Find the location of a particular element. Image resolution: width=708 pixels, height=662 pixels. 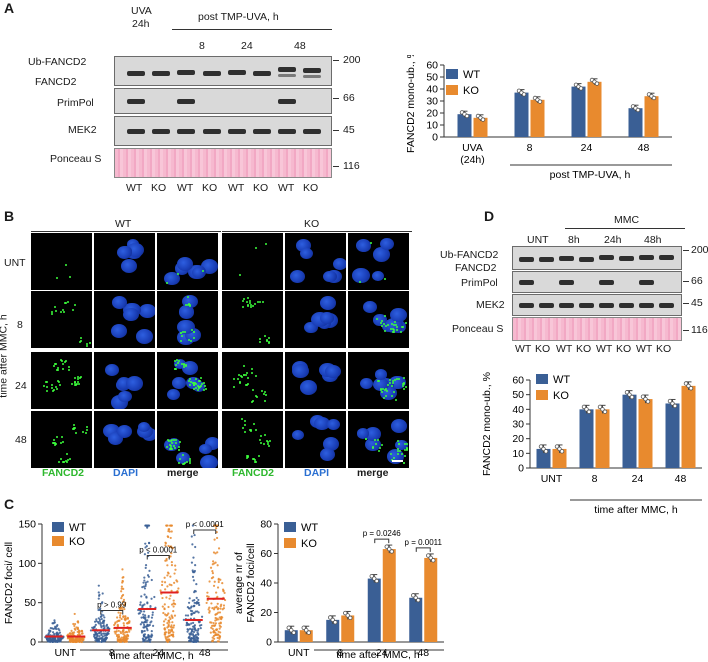

blot-d-mw-45: 45 is located at coordinates (697, 303).